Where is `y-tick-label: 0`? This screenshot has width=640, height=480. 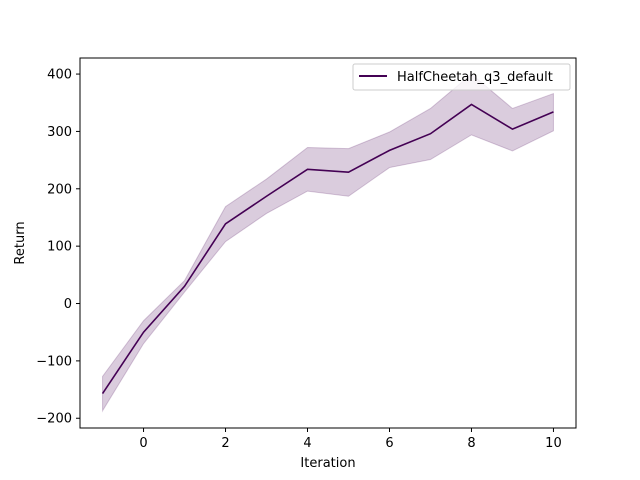 y-tick-label: 0 is located at coordinates (68, 304).